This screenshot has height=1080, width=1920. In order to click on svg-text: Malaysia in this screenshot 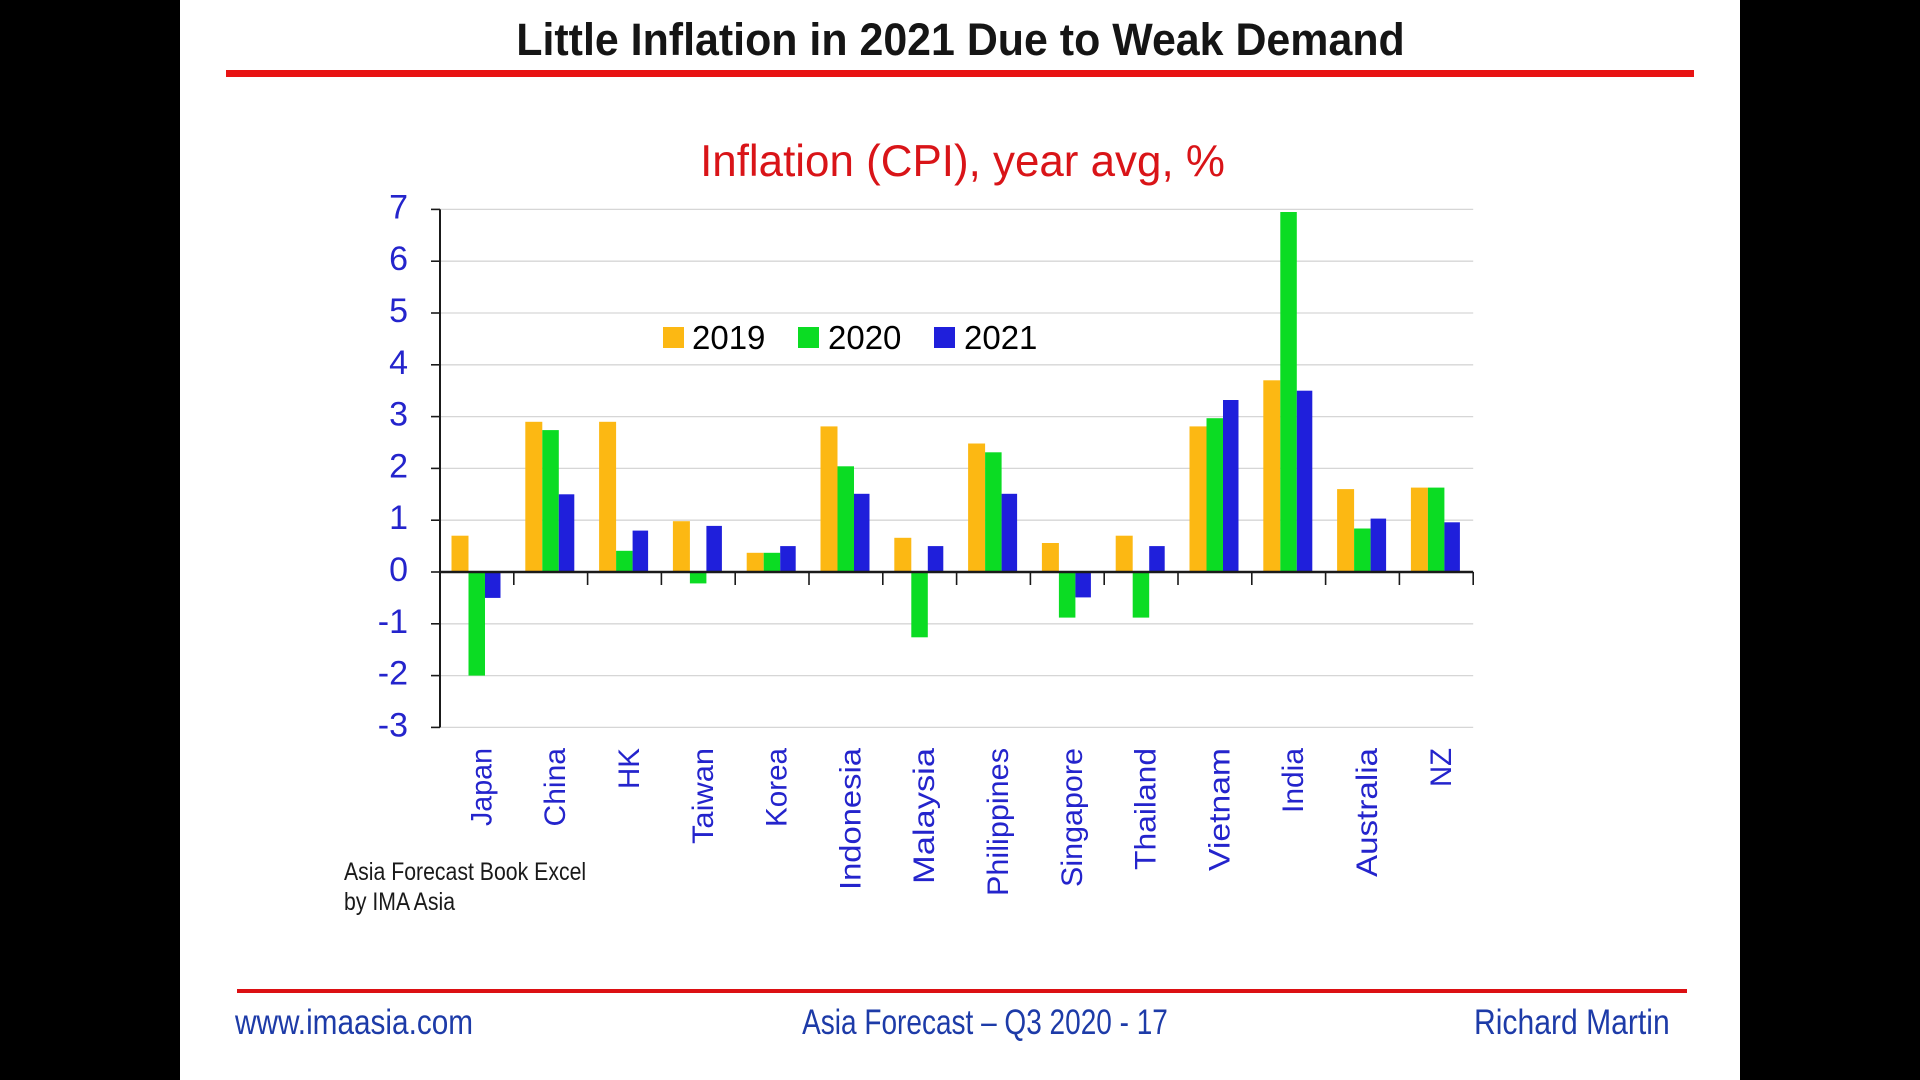, I will do `click(924, 816)`.